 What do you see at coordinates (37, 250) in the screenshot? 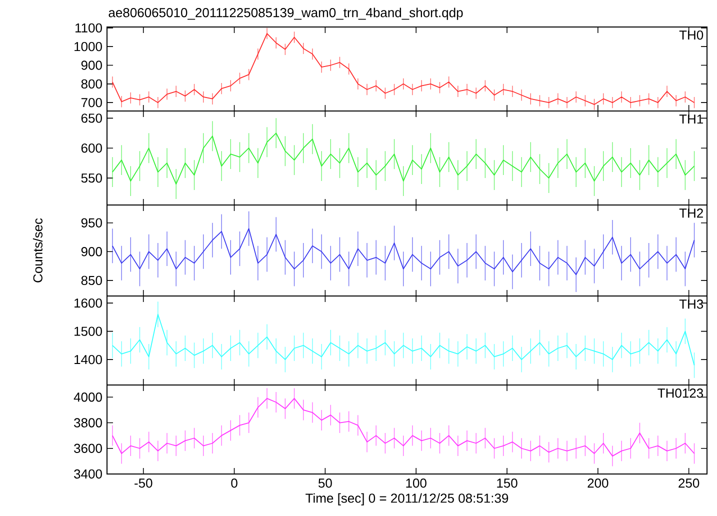
I see `y-axis-title: Counts/sec` at bounding box center [37, 250].